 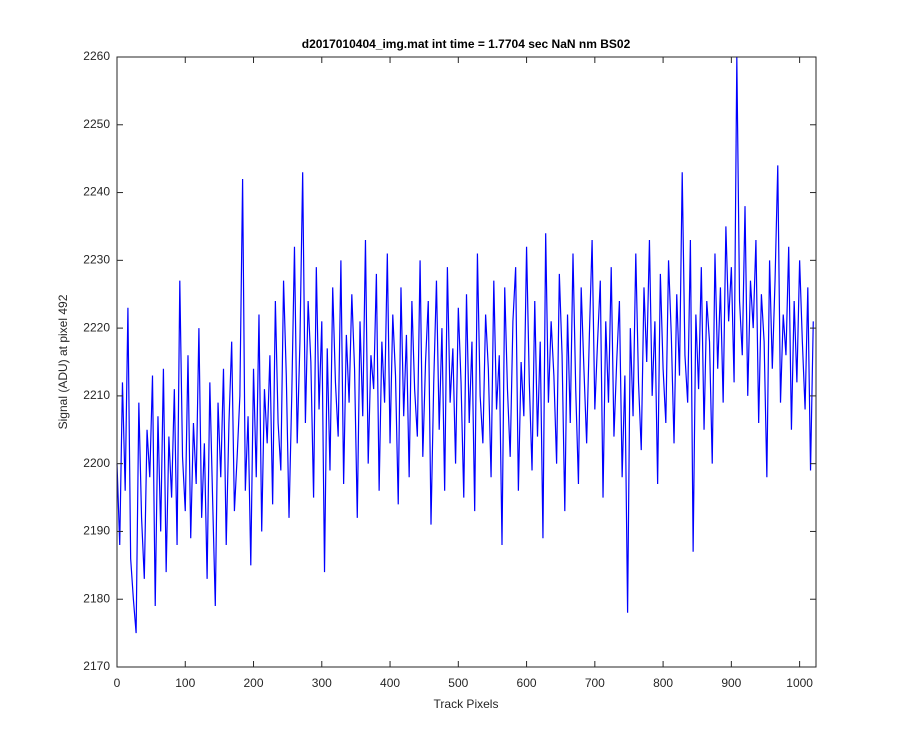 I want to click on x-tick-label: 800, so click(x=663, y=683).